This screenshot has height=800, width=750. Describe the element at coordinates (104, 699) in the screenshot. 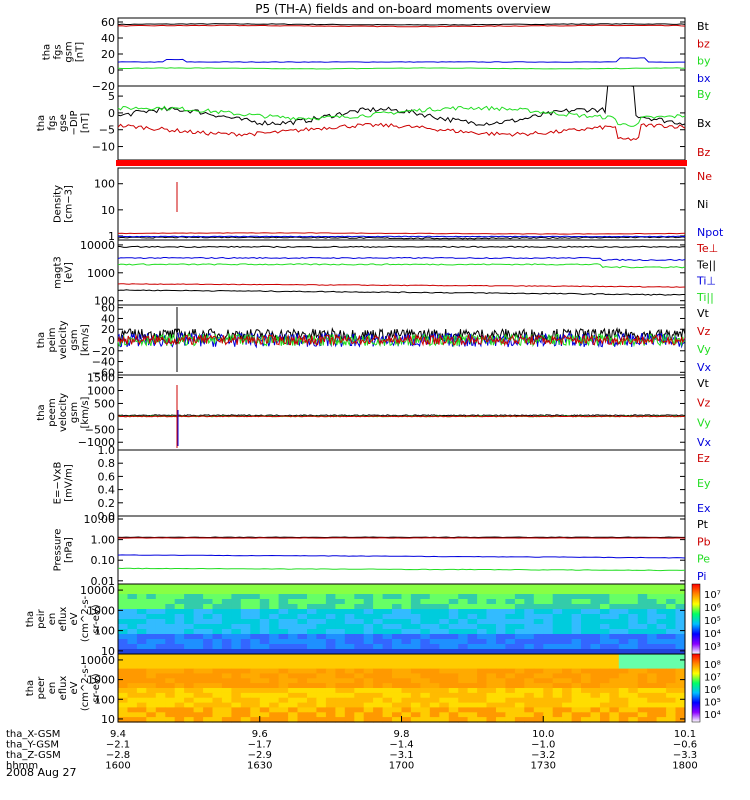

I see `y-tick-label: 100` at that location.